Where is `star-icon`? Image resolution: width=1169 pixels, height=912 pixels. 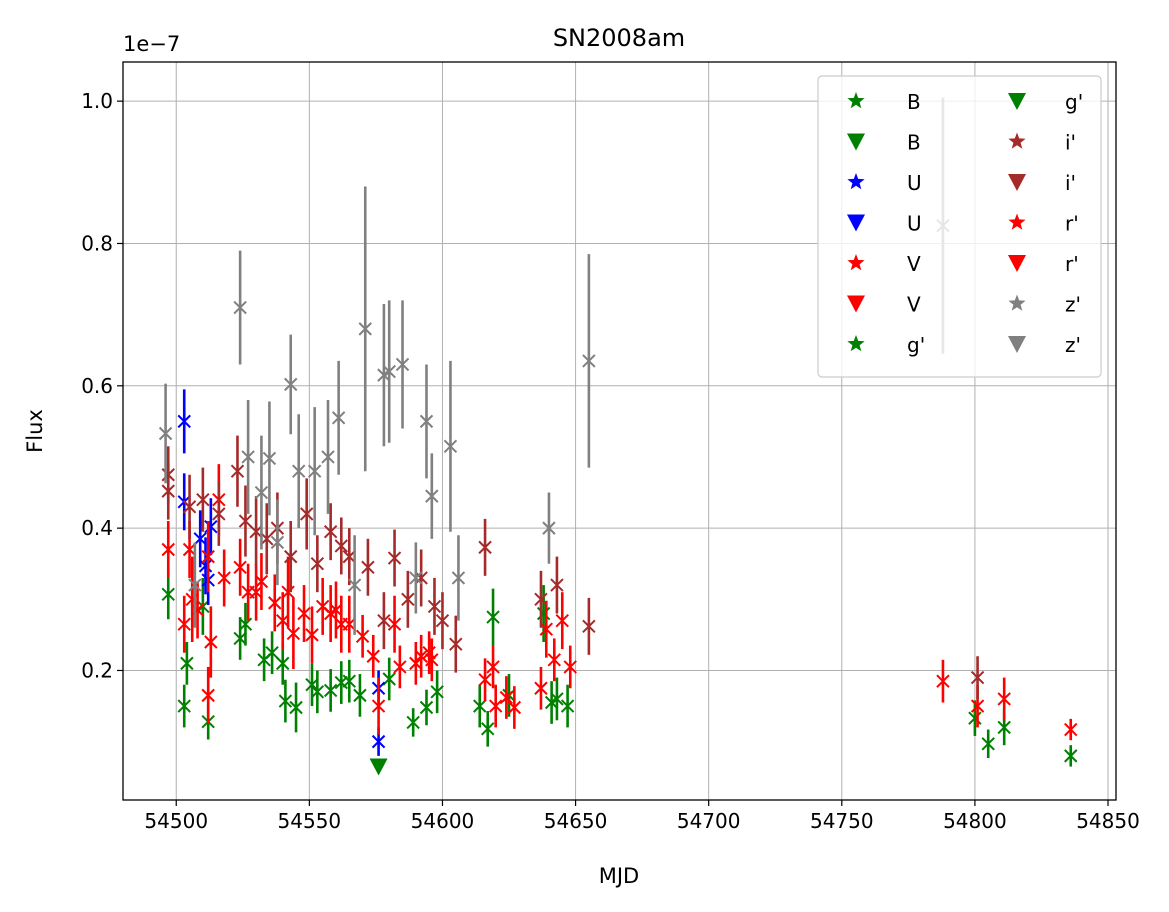 star-icon is located at coordinates (856, 262).